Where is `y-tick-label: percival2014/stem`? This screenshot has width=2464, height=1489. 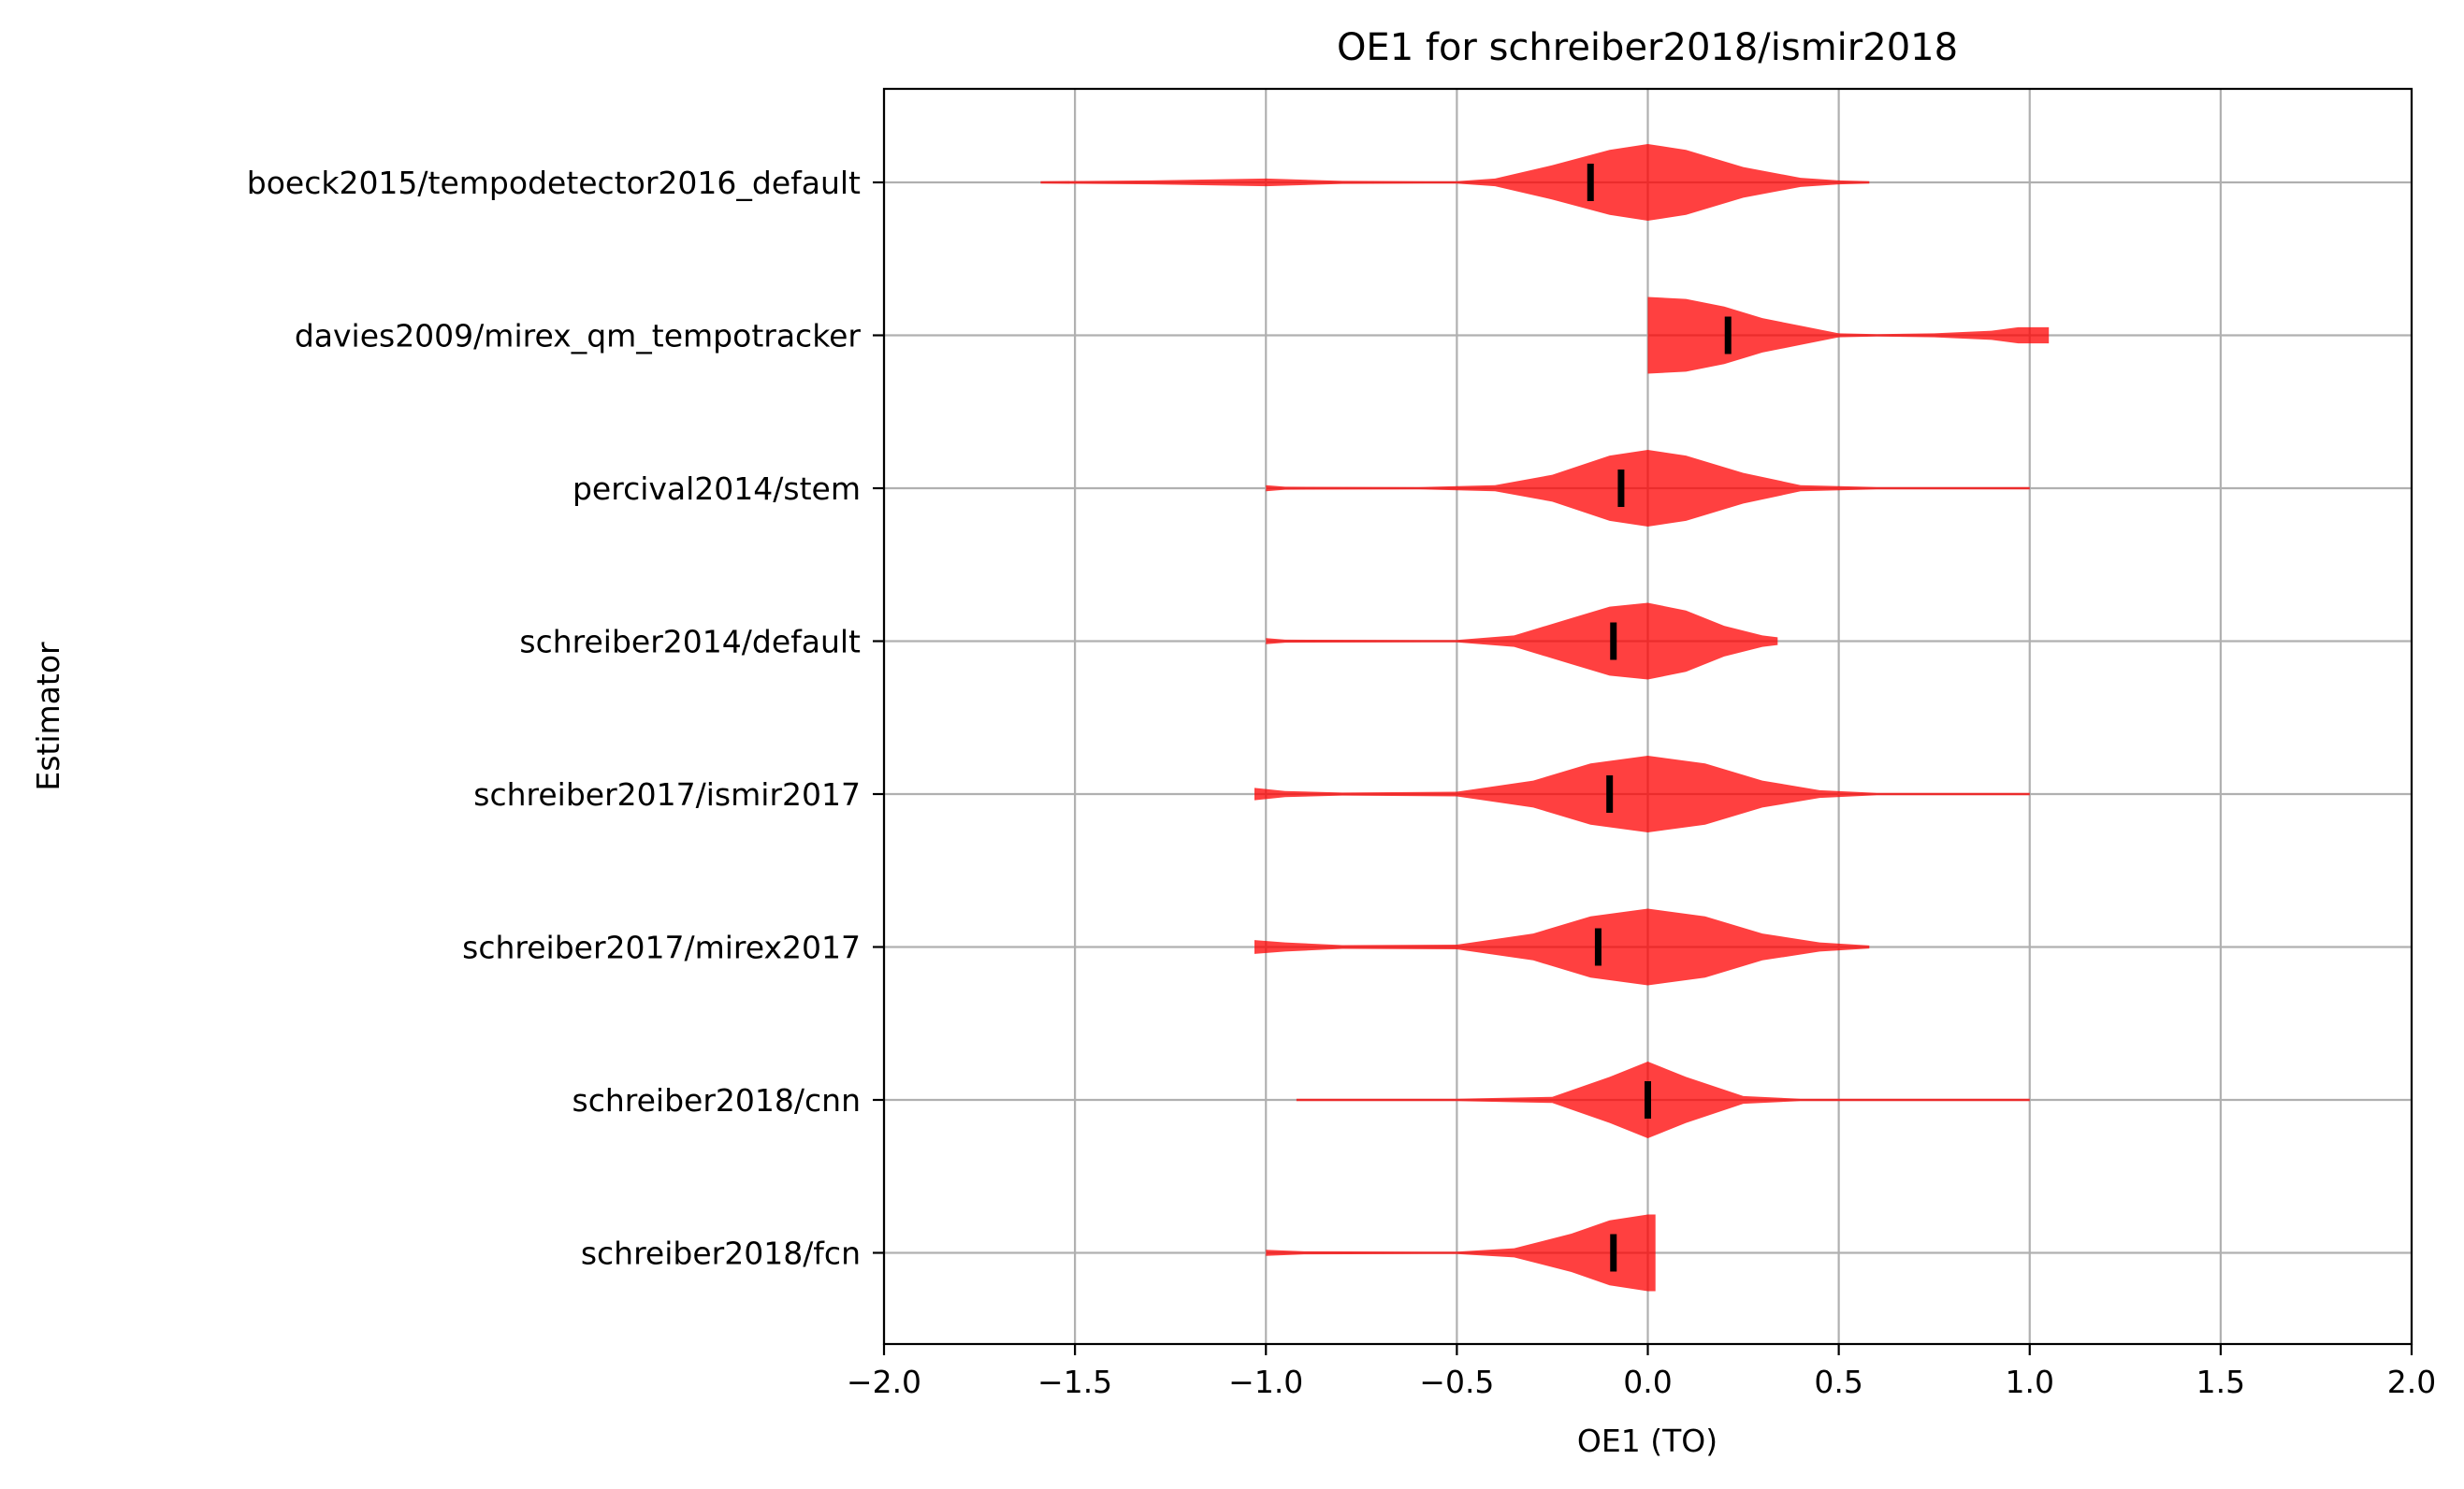
y-tick-label: percival2014/stem is located at coordinates (717, 489).